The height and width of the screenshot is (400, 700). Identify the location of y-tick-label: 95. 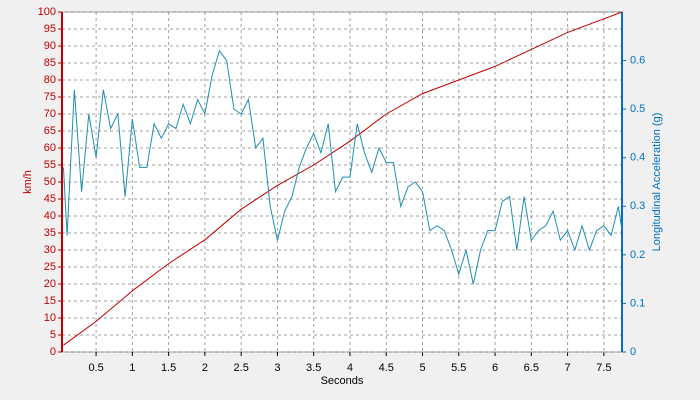
(50, 29).